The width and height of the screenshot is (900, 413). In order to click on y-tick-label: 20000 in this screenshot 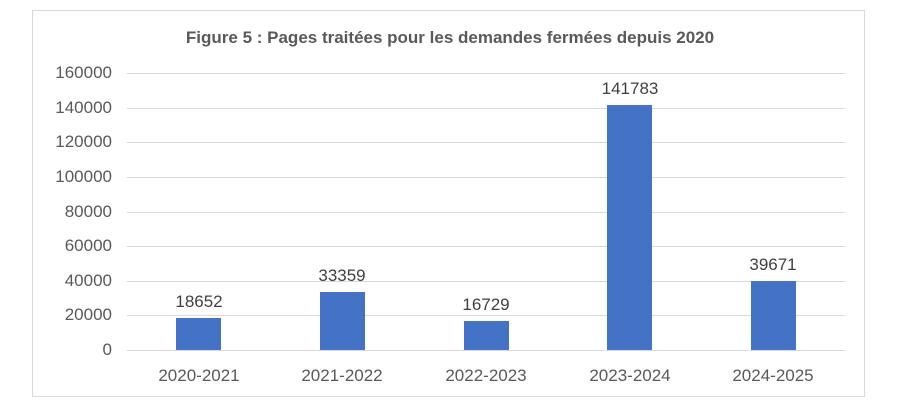, I will do `click(88, 314)`.